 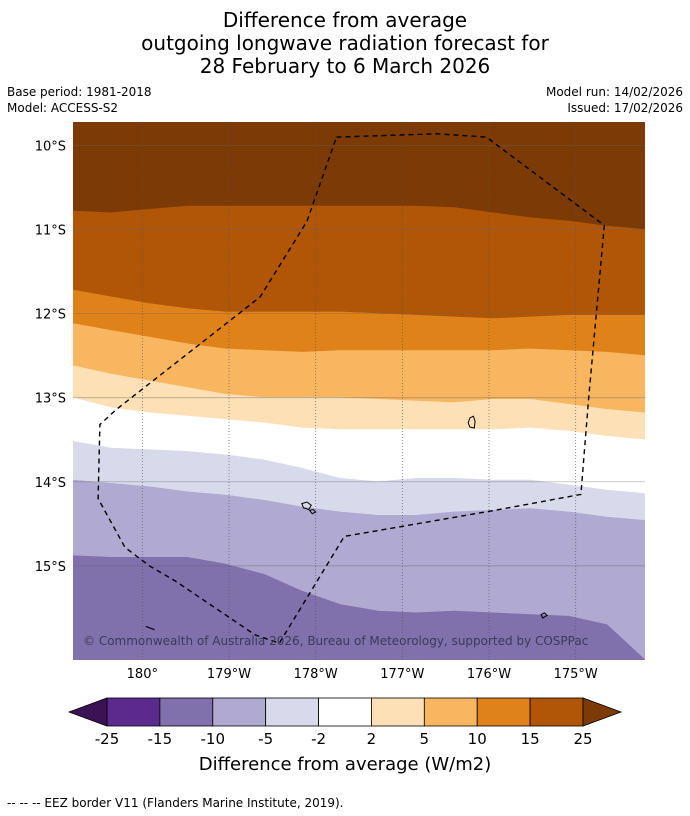 I want to click on x-tick-label: 180°, so click(x=142, y=674).